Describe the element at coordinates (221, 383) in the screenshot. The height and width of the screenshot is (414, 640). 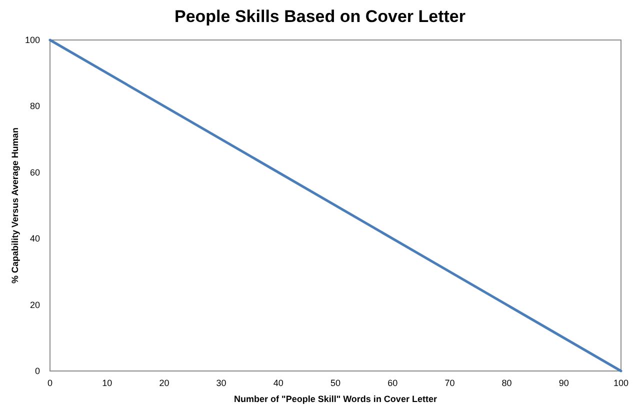
I see `x-tick-label: 30` at that location.